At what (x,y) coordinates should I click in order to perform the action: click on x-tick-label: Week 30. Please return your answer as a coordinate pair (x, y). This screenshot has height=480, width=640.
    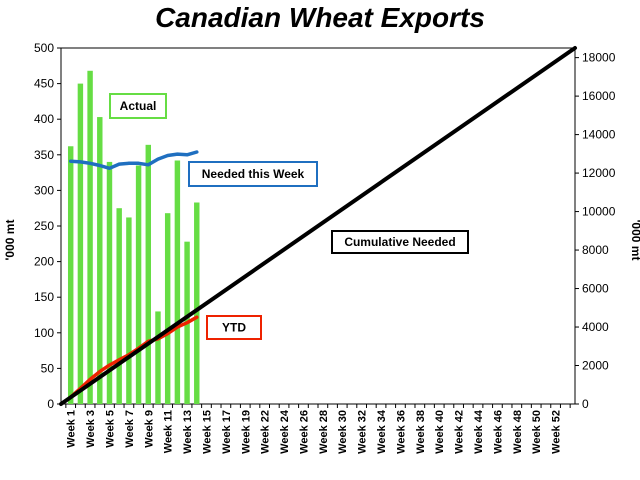
    Looking at the image, I should click on (343, 432).